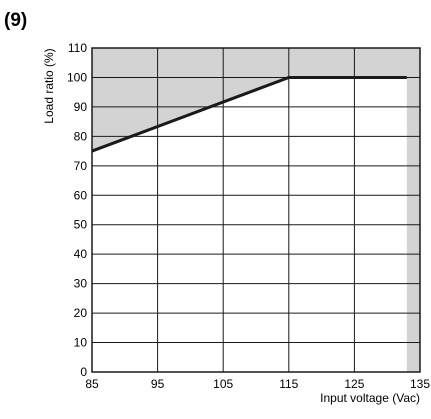 The image size is (431, 419). I want to click on x-tick-label: 135, so click(420, 384).